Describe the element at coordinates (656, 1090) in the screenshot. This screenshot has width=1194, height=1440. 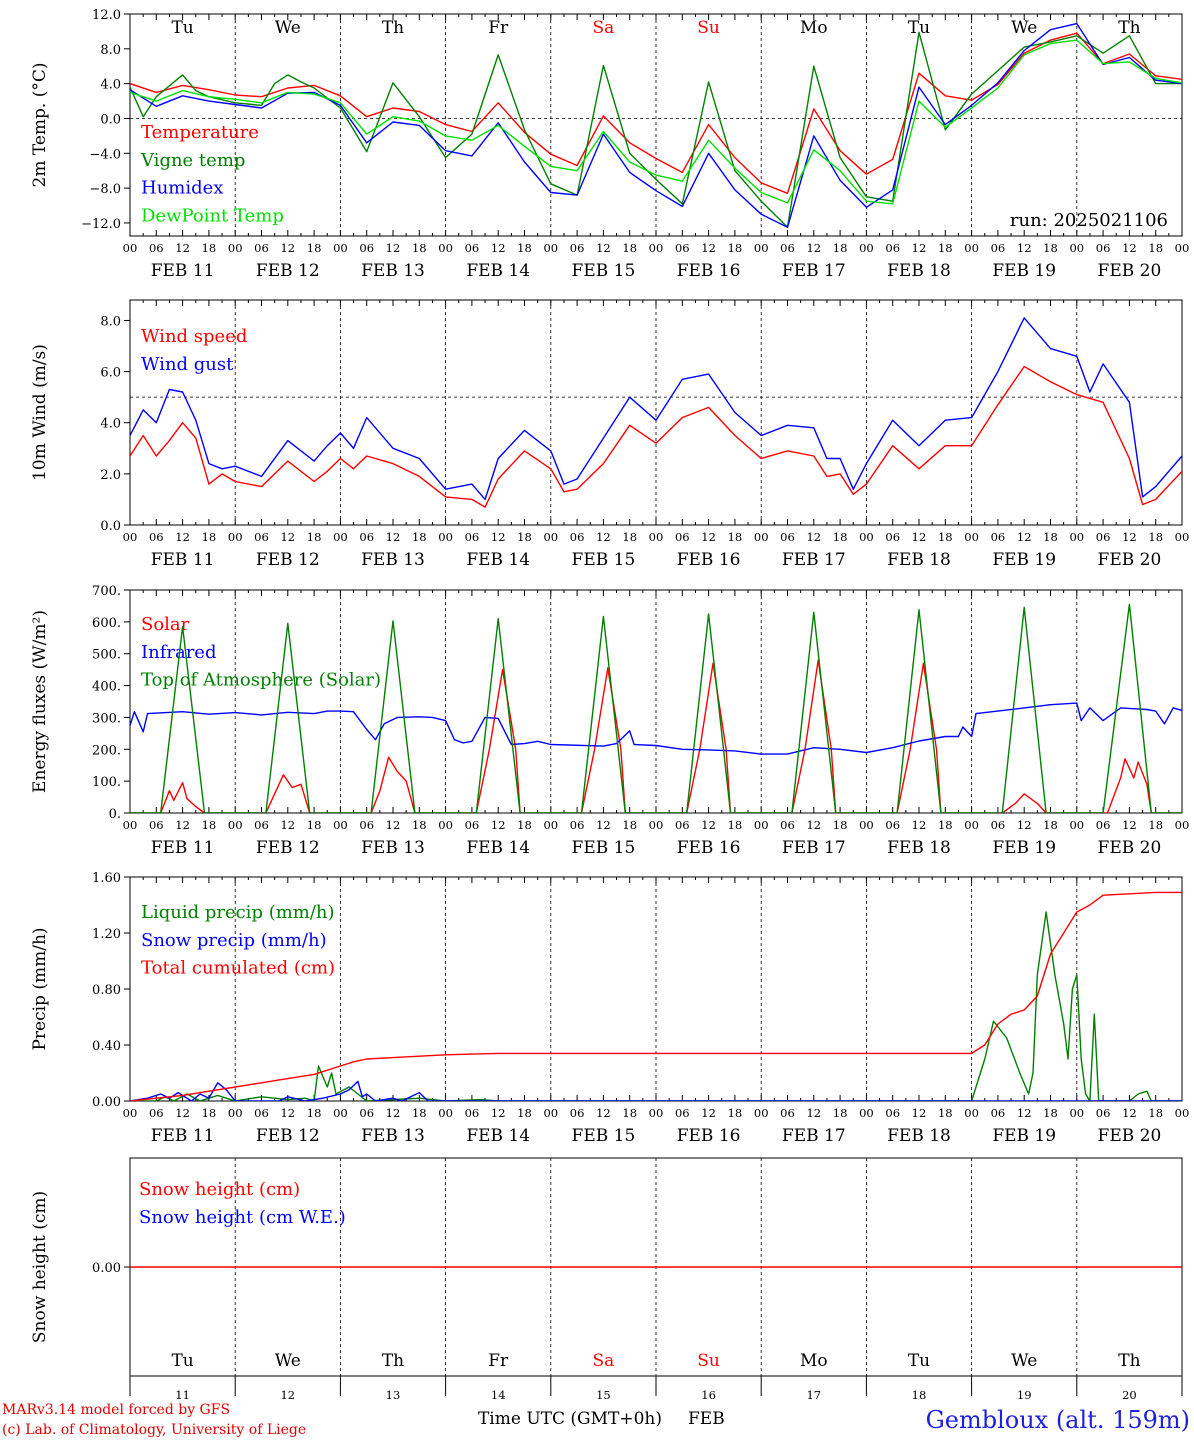
I see `series-line-snow-precip-mm-h-` at that location.